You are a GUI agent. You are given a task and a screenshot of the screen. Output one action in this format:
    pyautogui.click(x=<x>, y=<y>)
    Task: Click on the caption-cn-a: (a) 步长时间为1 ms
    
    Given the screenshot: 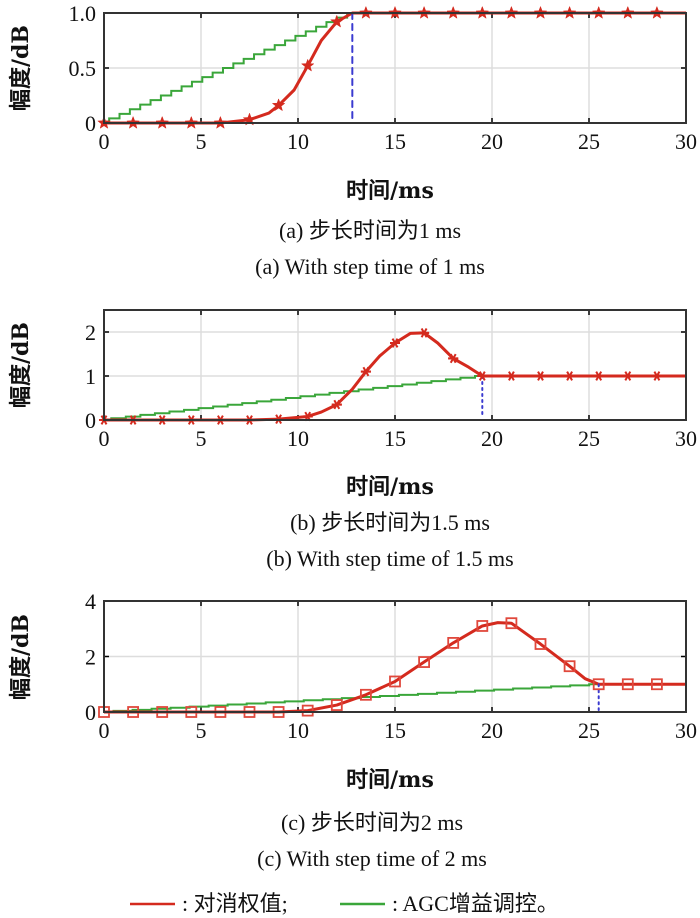 What is the action you would take?
    pyautogui.click(x=370, y=230)
    